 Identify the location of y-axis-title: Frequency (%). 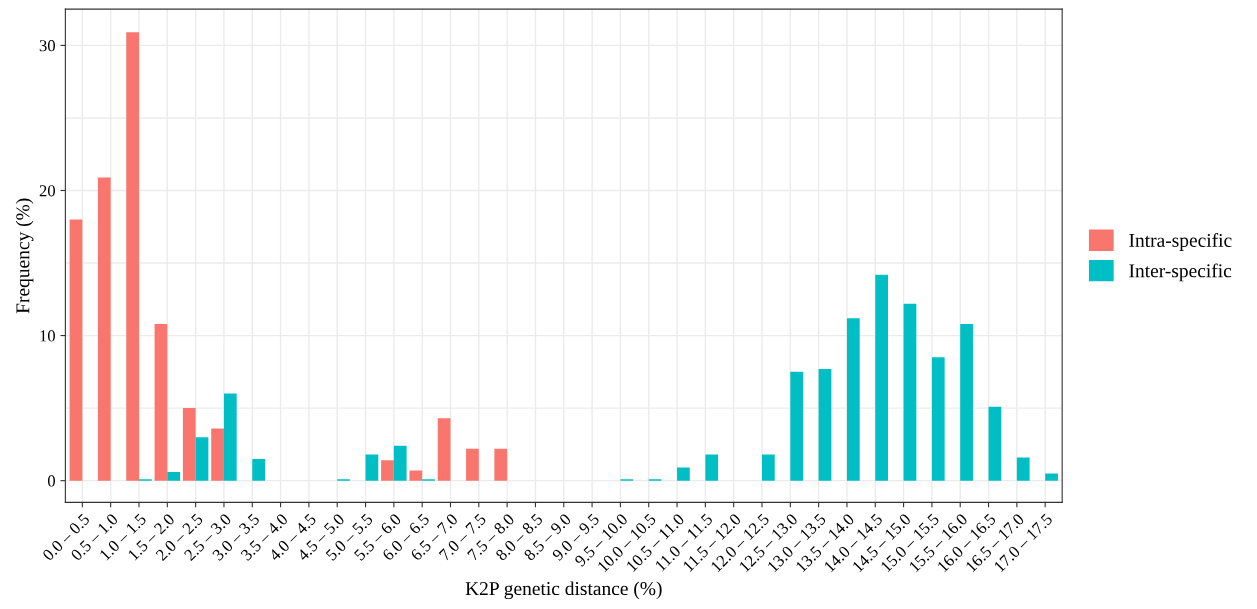
(24, 256).